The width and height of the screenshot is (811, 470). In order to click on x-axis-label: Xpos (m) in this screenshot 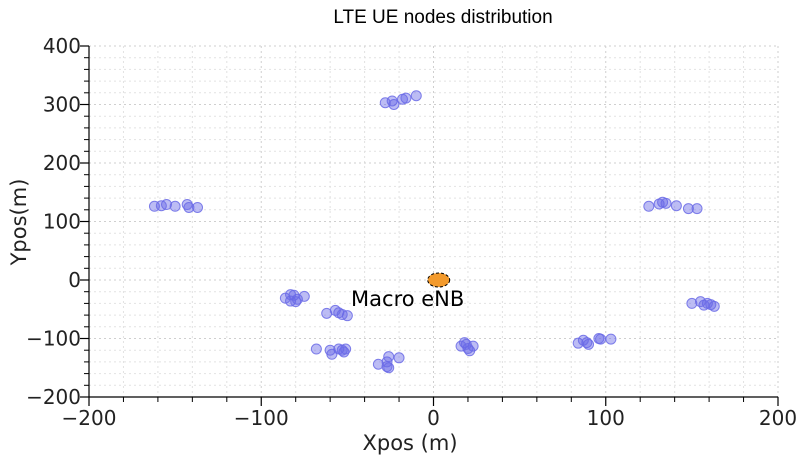, I will do `click(409, 443)`.